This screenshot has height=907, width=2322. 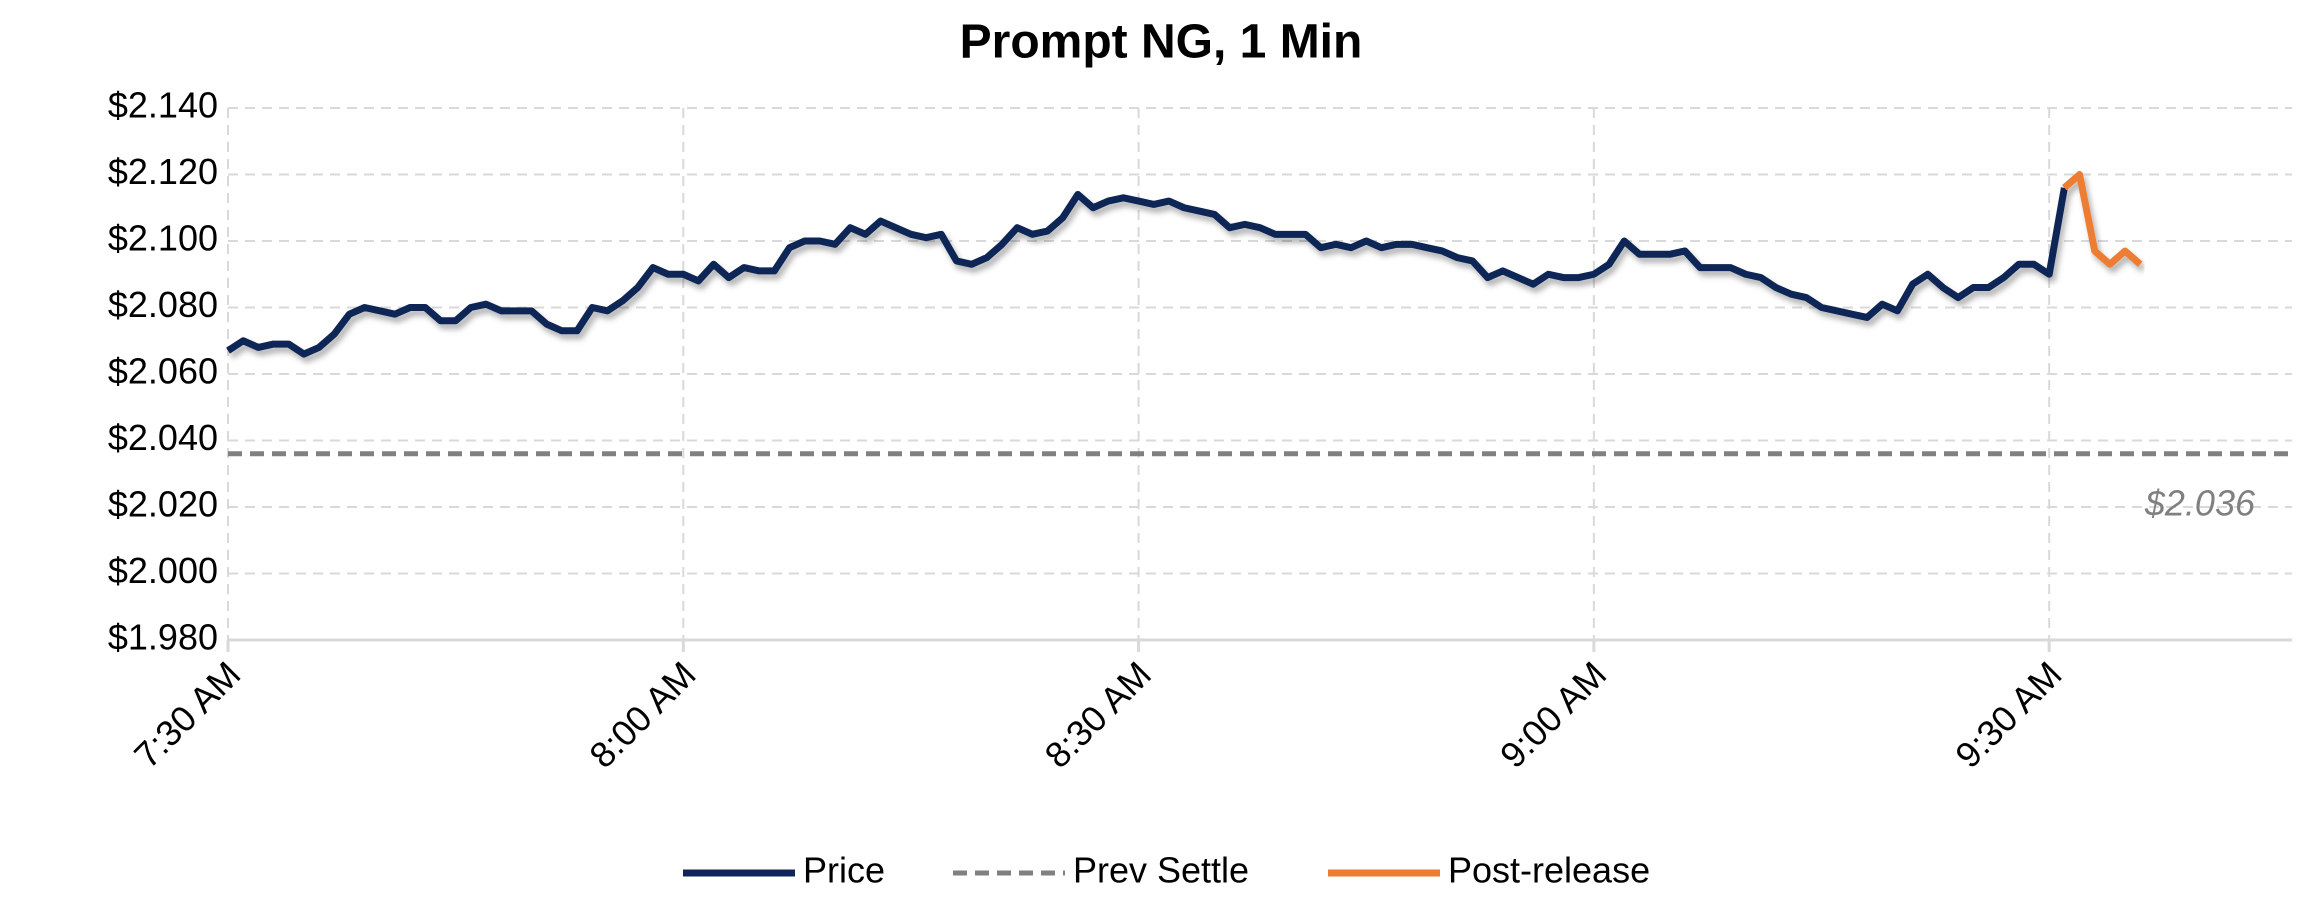 I want to click on y-tick-label: $2.100, so click(x=163, y=238).